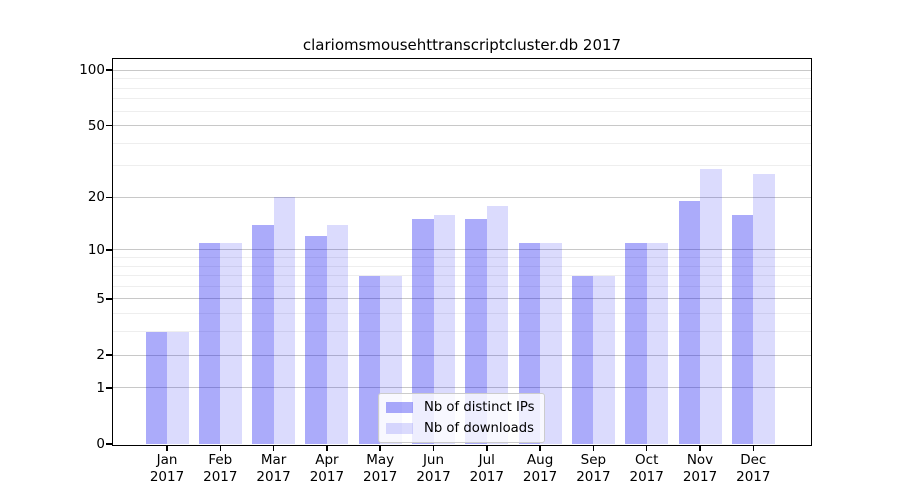 This screenshot has height=500, width=900. I want to click on bar-sep-downloads, so click(604, 359).